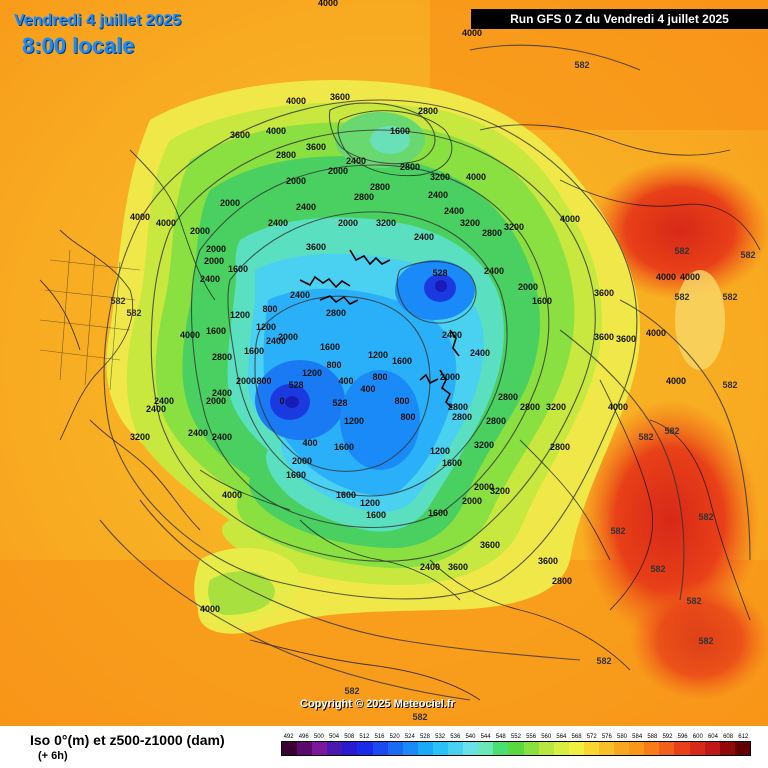 Image resolution: width=768 pixels, height=768 pixels. I want to click on legend-label-600: 600, so click(697, 737).